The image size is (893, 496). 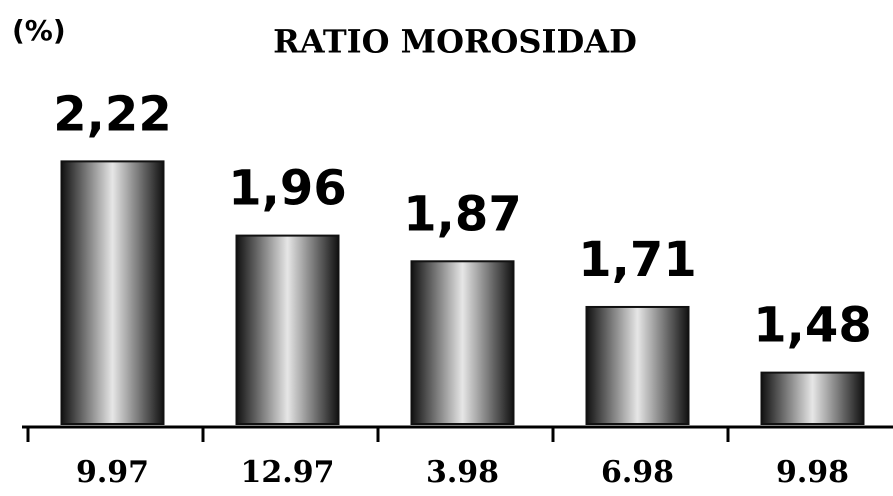 What do you see at coordinates (112, 472) in the screenshot?
I see `x-tick-label: 9.97` at bounding box center [112, 472].